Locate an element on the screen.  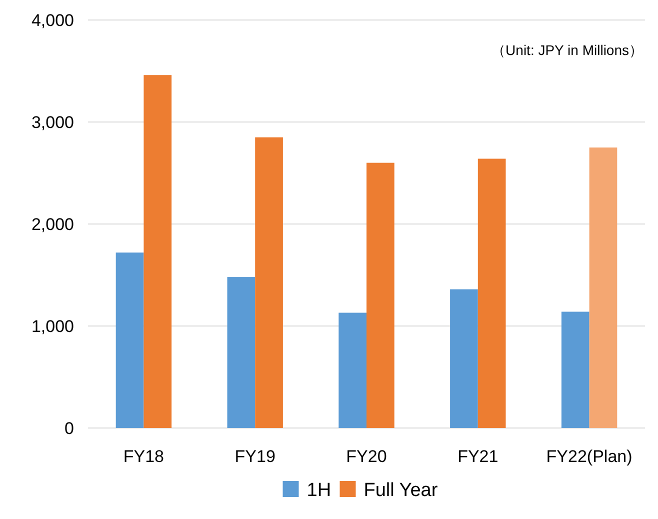
x-tick-label: FY19 is located at coordinates (255, 456).